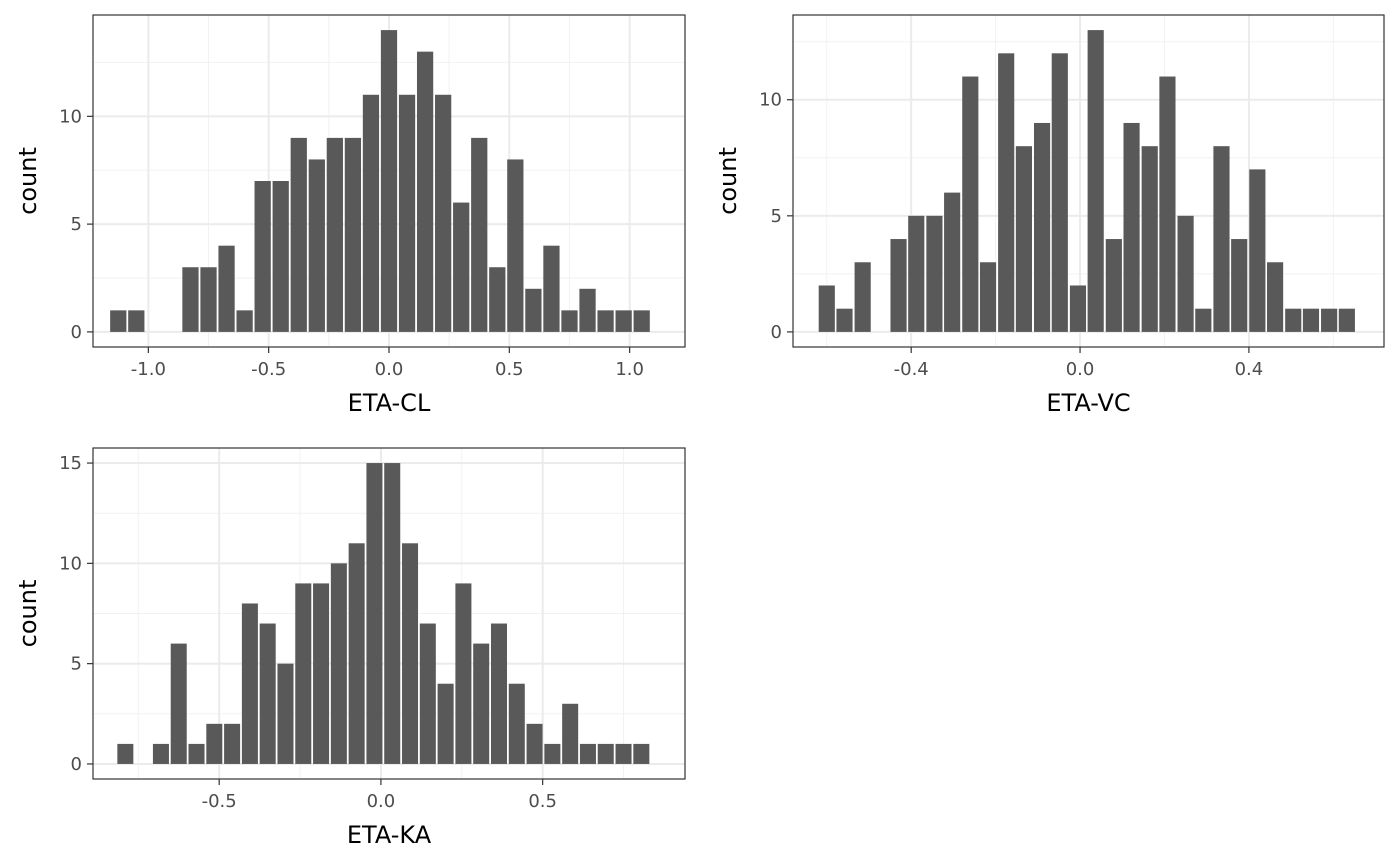 The height and width of the screenshot is (865, 1400). What do you see at coordinates (76, 224) in the screenshot?
I see `panel-eta-cl-y-ticks: 0 5 10` at bounding box center [76, 224].